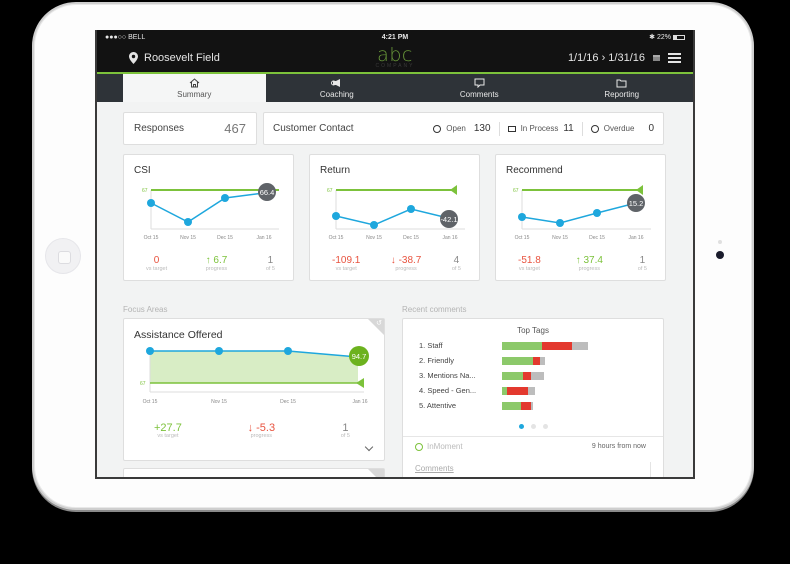 Image resolution: width=790 pixels, height=564 pixels. What do you see at coordinates (337, 88) in the screenshot?
I see `tab-coaching: Coaching` at bounding box center [337, 88].